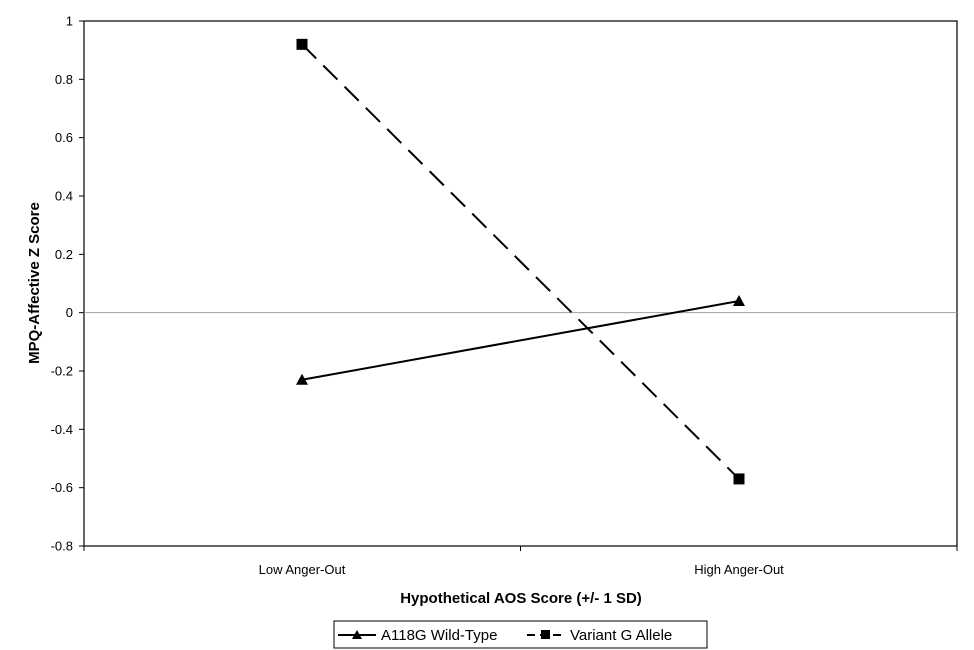 The width and height of the screenshot is (974, 650). I want to click on y-tick-label: 0.6, so click(64, 137).